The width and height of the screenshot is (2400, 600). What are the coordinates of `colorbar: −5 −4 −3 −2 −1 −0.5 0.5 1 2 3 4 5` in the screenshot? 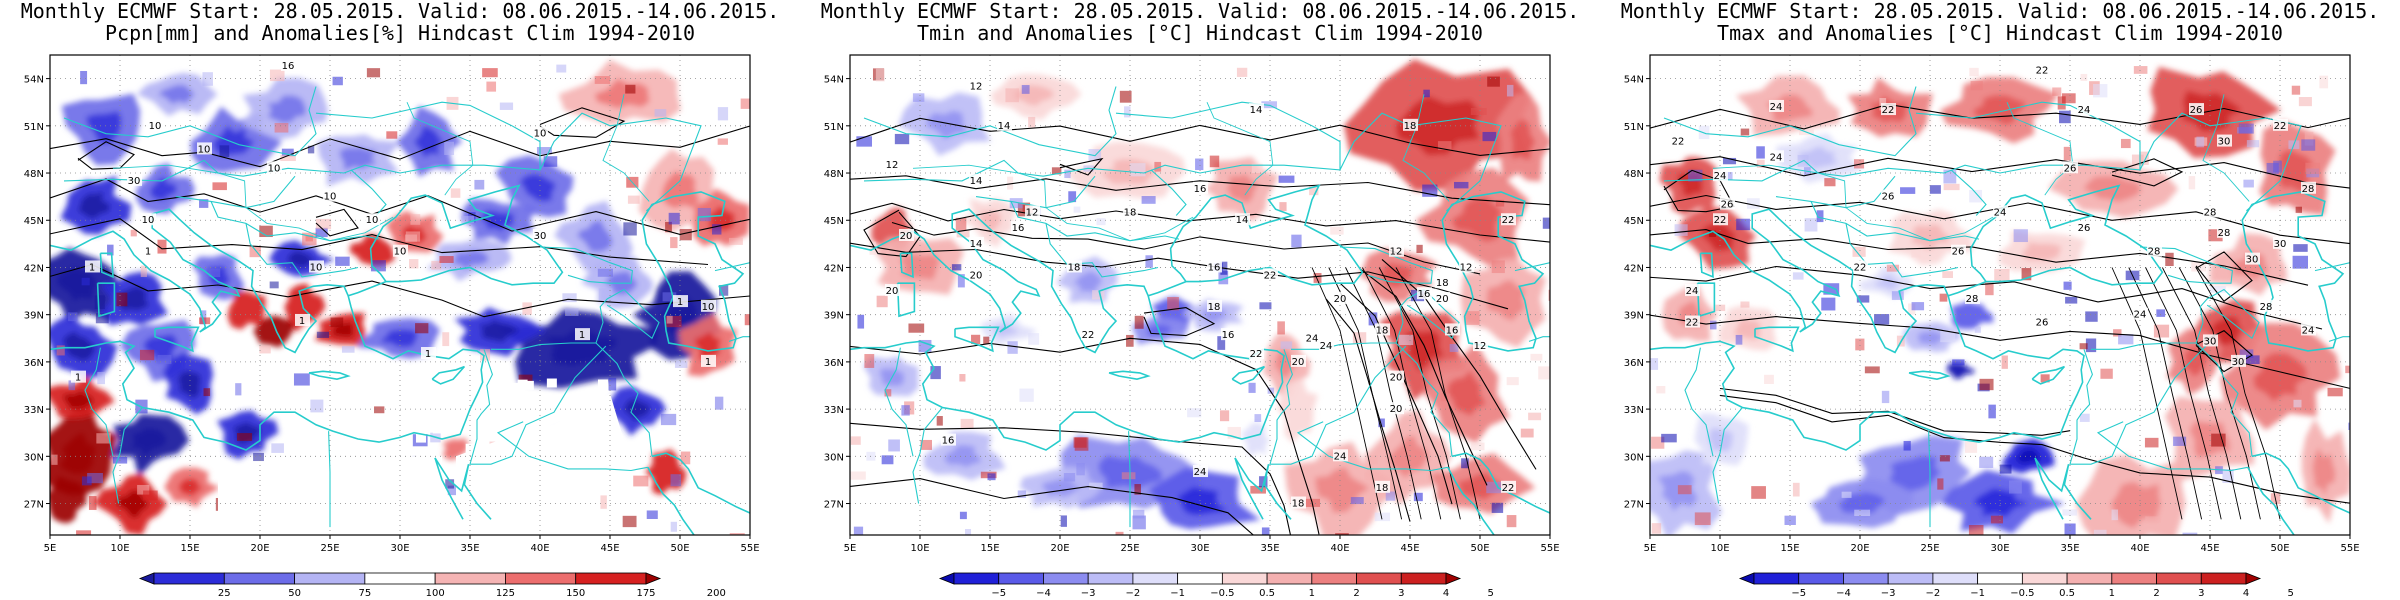 It's located at (2016, 585).